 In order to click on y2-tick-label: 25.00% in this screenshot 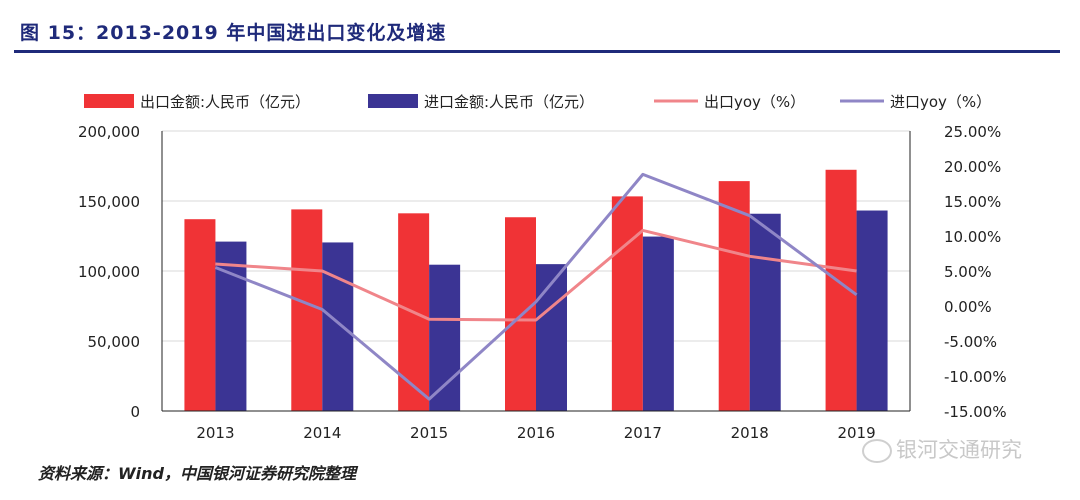, I will do `click(972, 132)`.